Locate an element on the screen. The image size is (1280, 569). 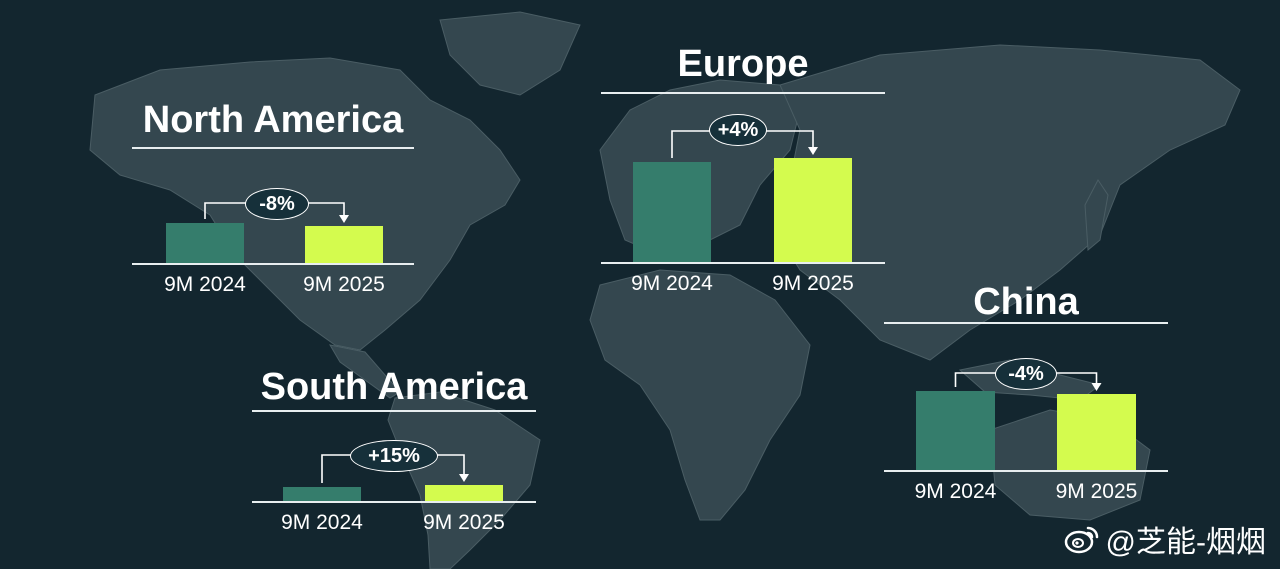
watermark-text: @芝能-烟烟 is located at coordinates (1185, 542).